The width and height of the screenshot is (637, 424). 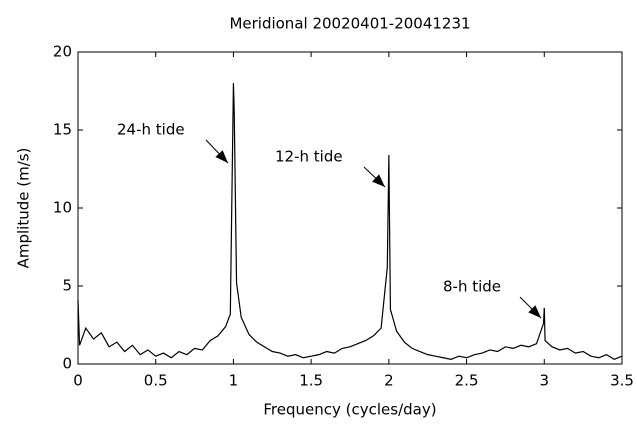 I want to click on y-tick-label: 20, so click(x=62, y=52).